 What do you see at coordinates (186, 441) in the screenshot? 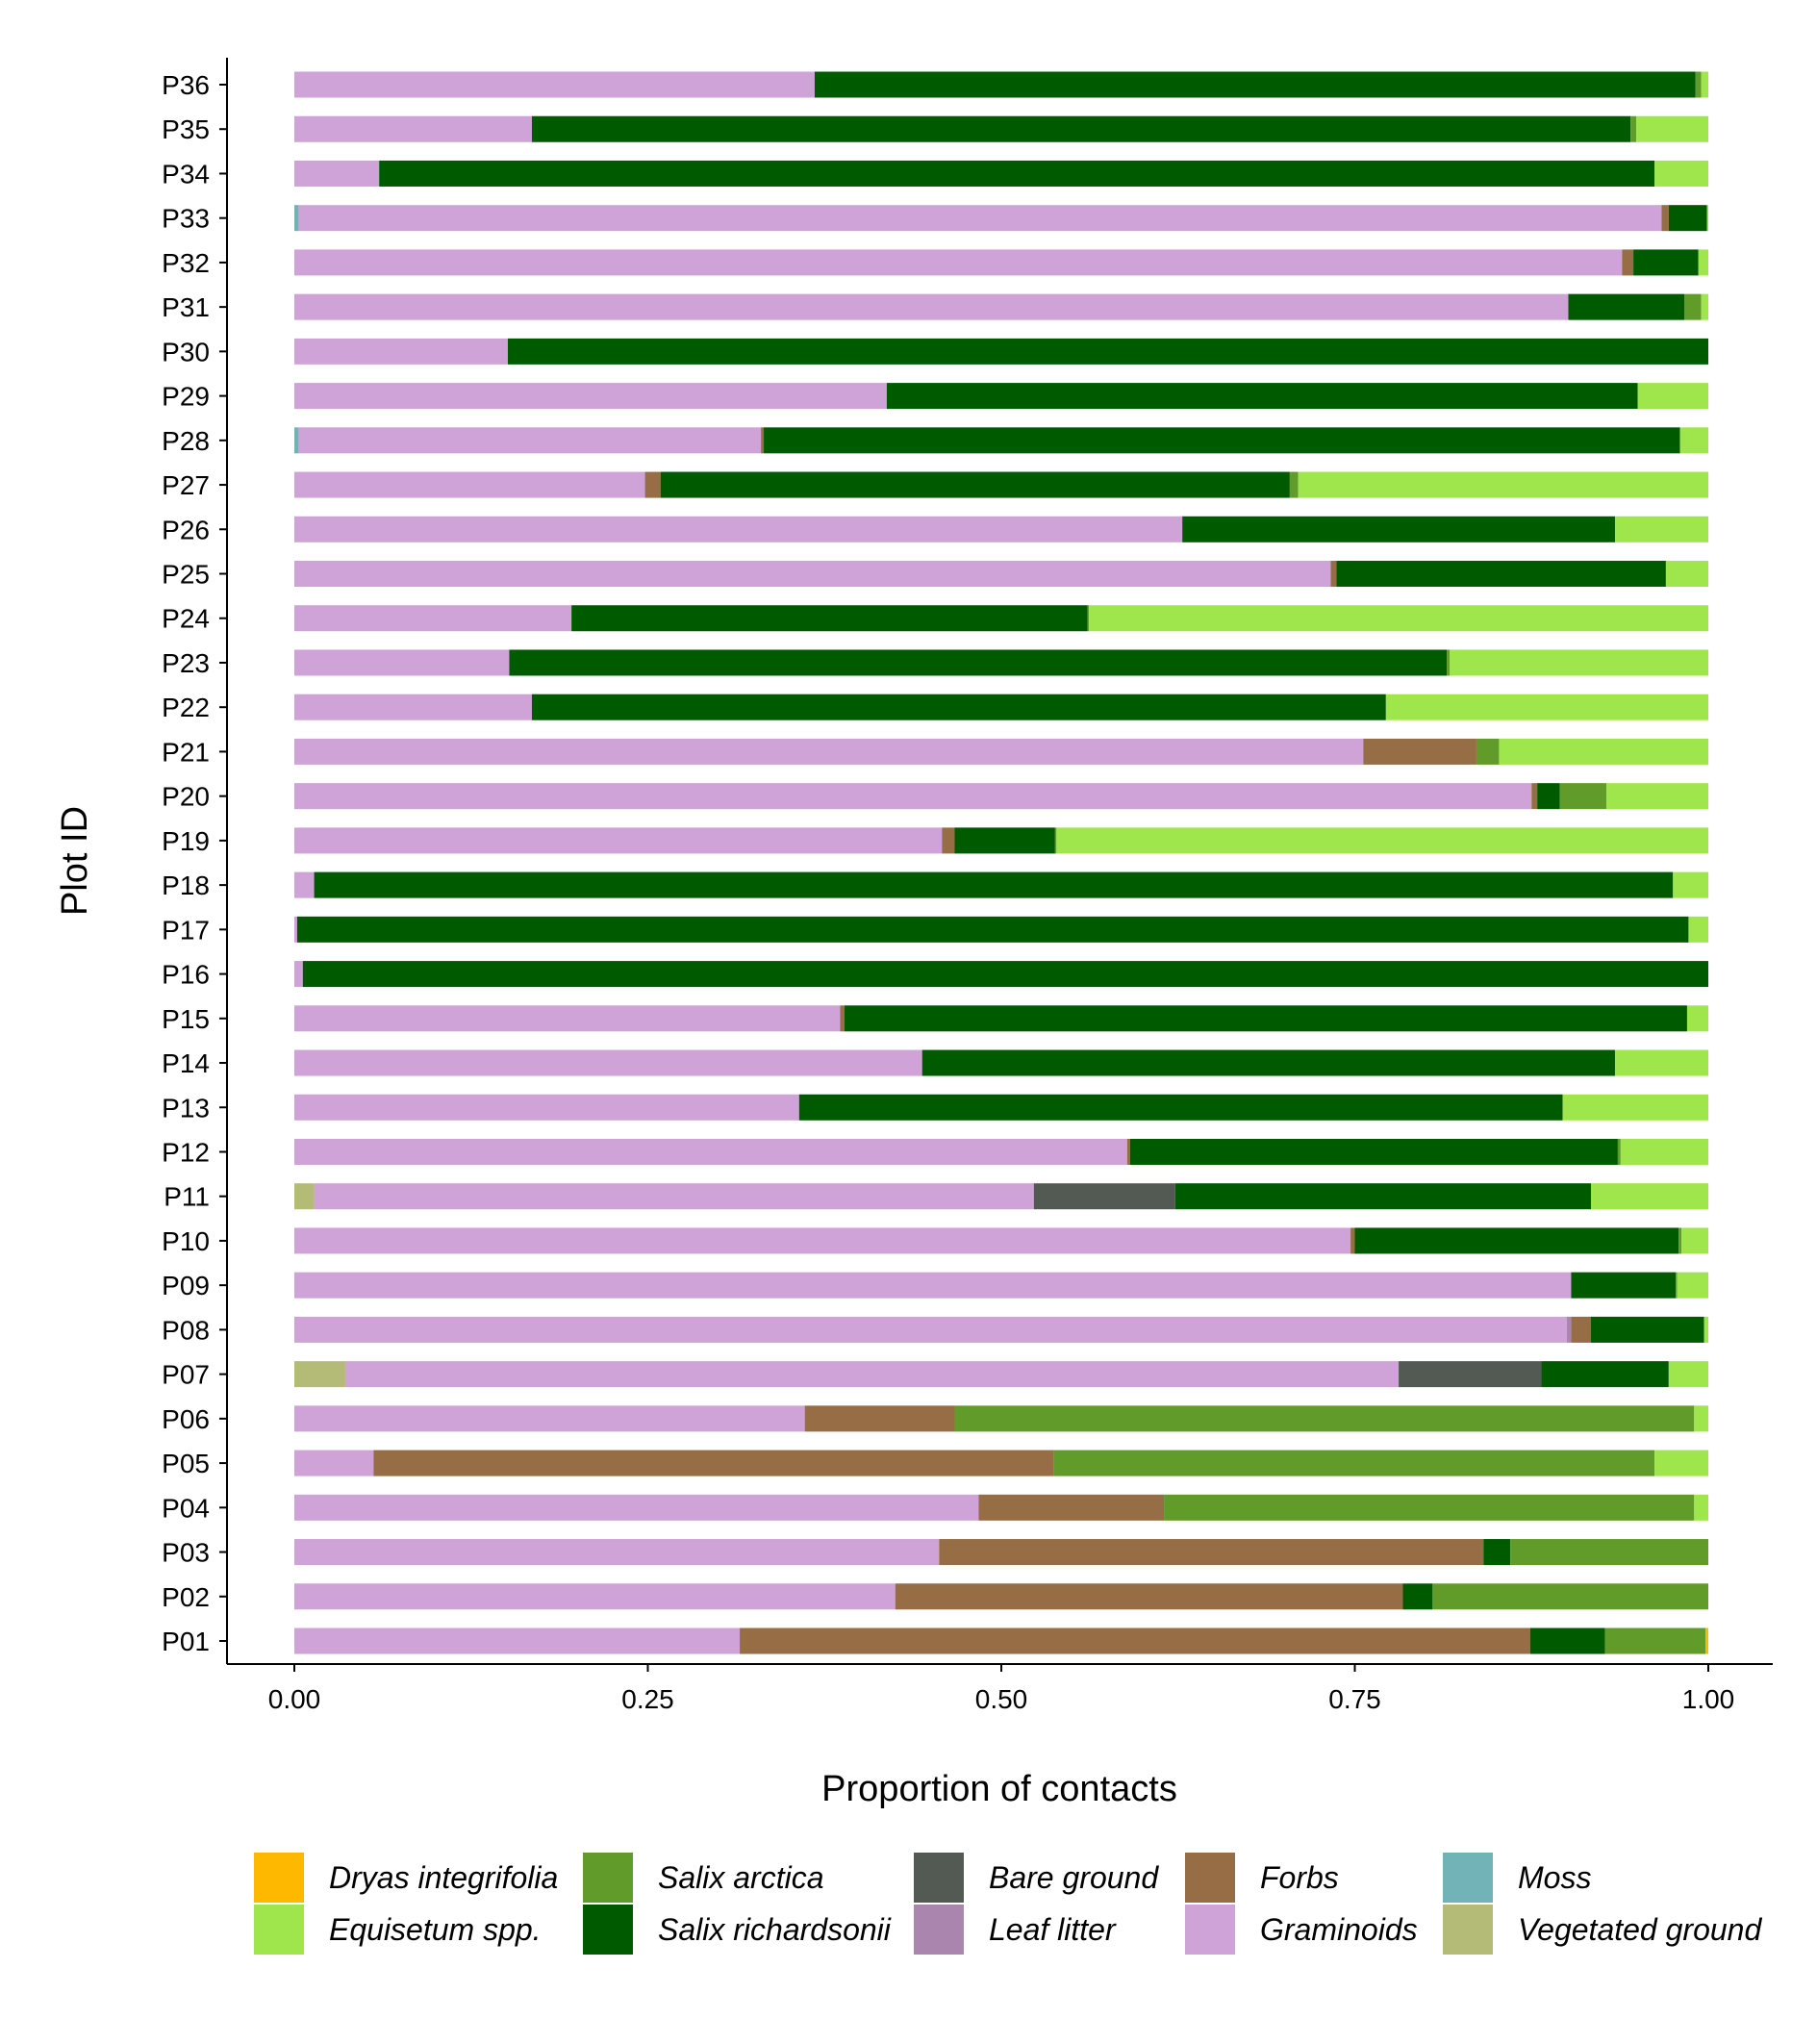
I see `y-tick-label: P28` at bounding box center [186, 441].